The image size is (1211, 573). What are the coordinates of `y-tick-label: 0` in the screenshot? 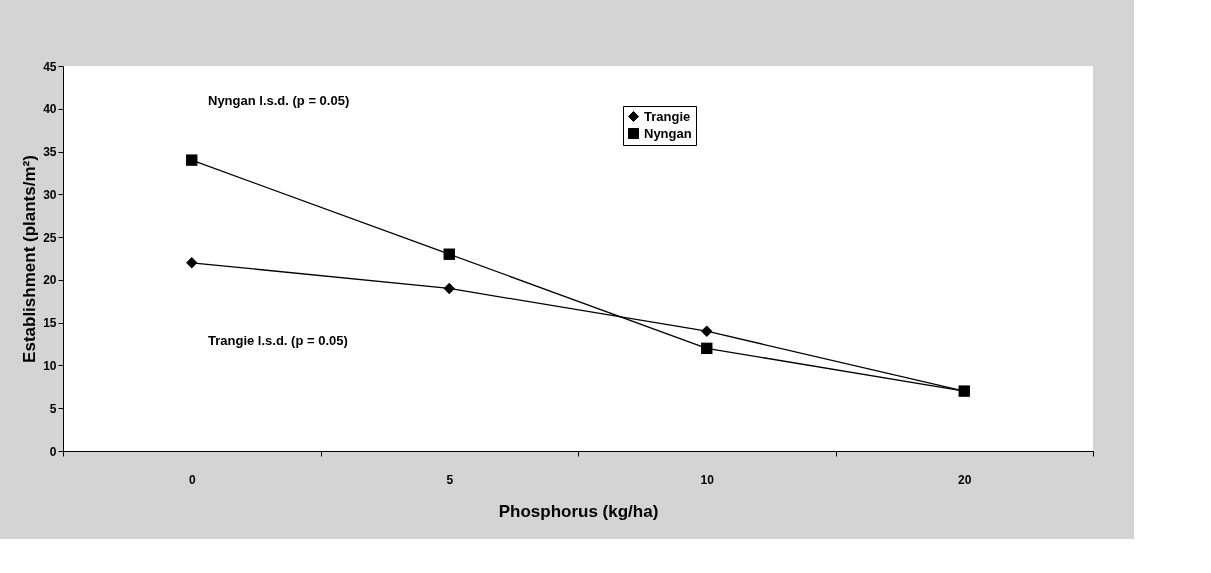 It's located at (53, 451).